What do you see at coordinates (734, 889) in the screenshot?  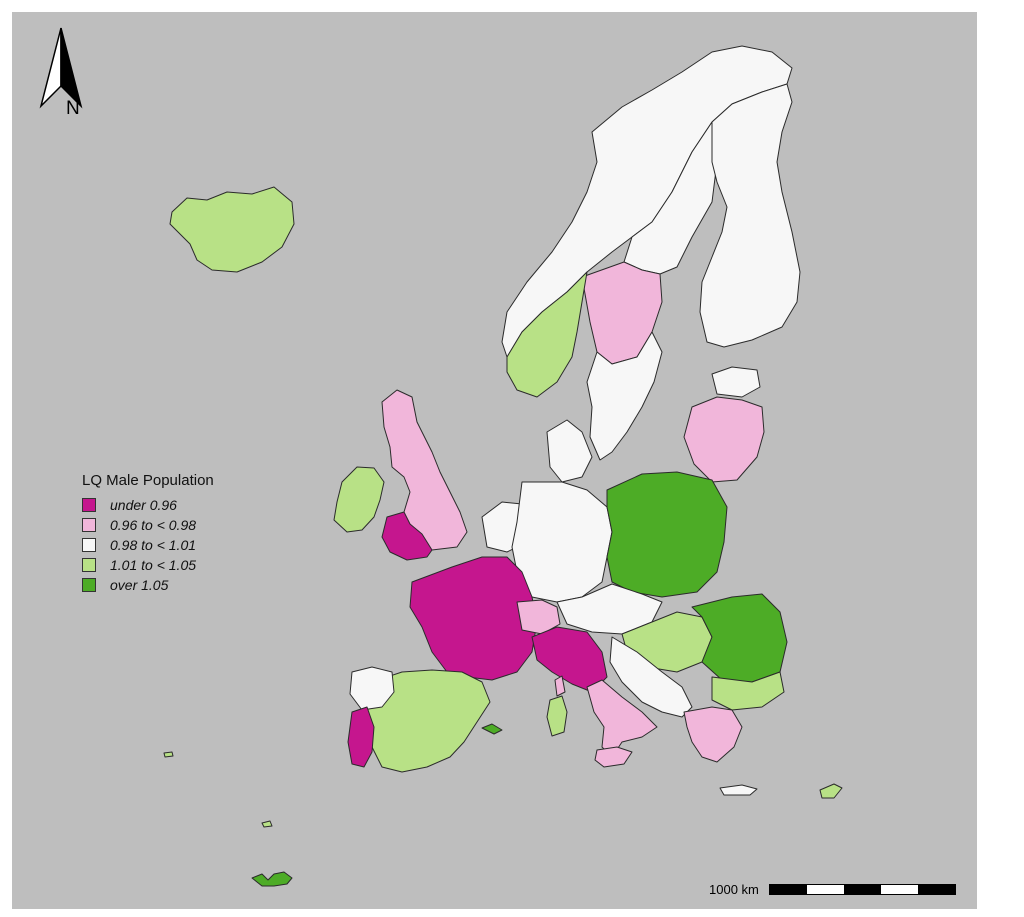 I see `scale-label: 1000 km` at bounding box center [734, 889].